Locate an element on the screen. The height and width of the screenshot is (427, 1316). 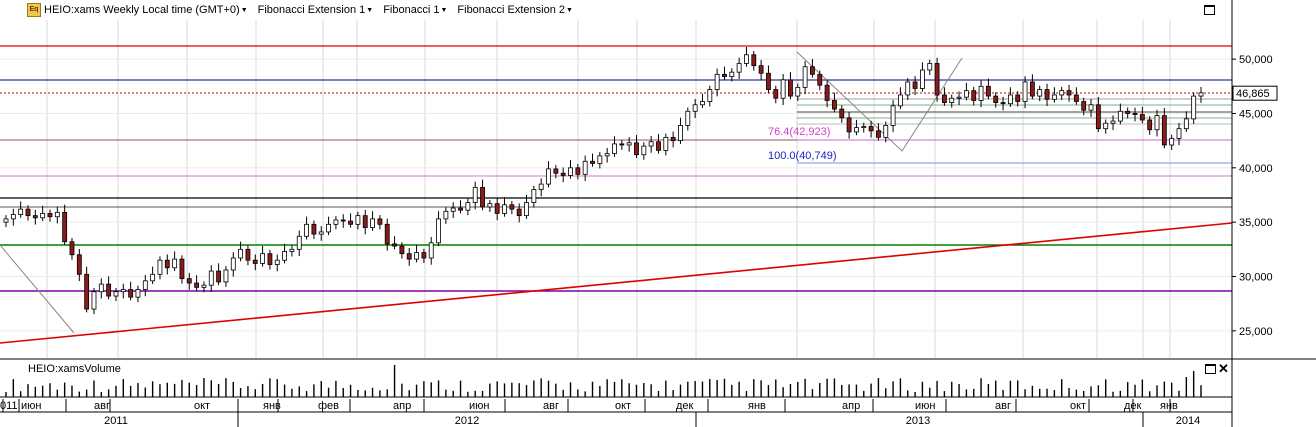
fib-extension-2-label: Fibonacci Extension 2 is located at coordinates (511, 10).